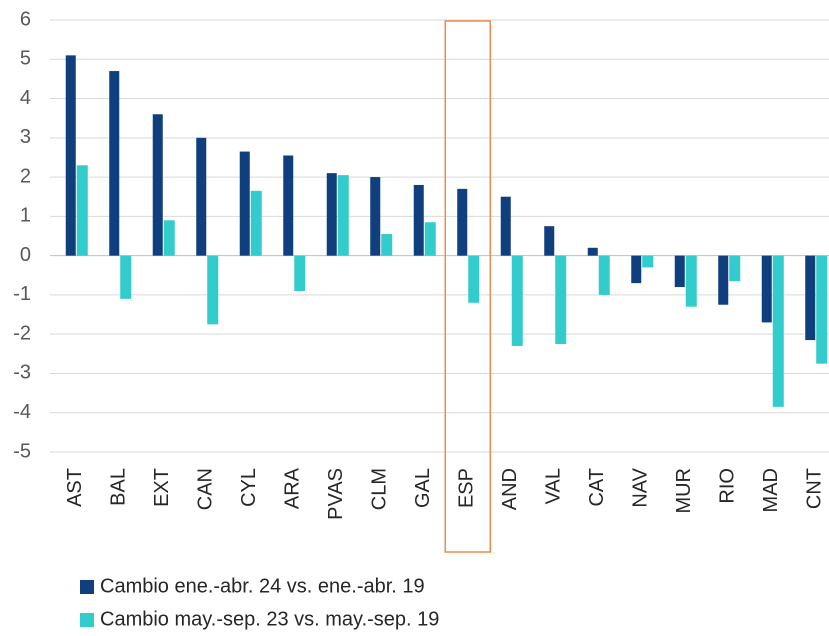  What do you see at coordinates (641, 487) in the screenshot?
I see `x-tick-label: NAV` at bounding box center [641, 487].